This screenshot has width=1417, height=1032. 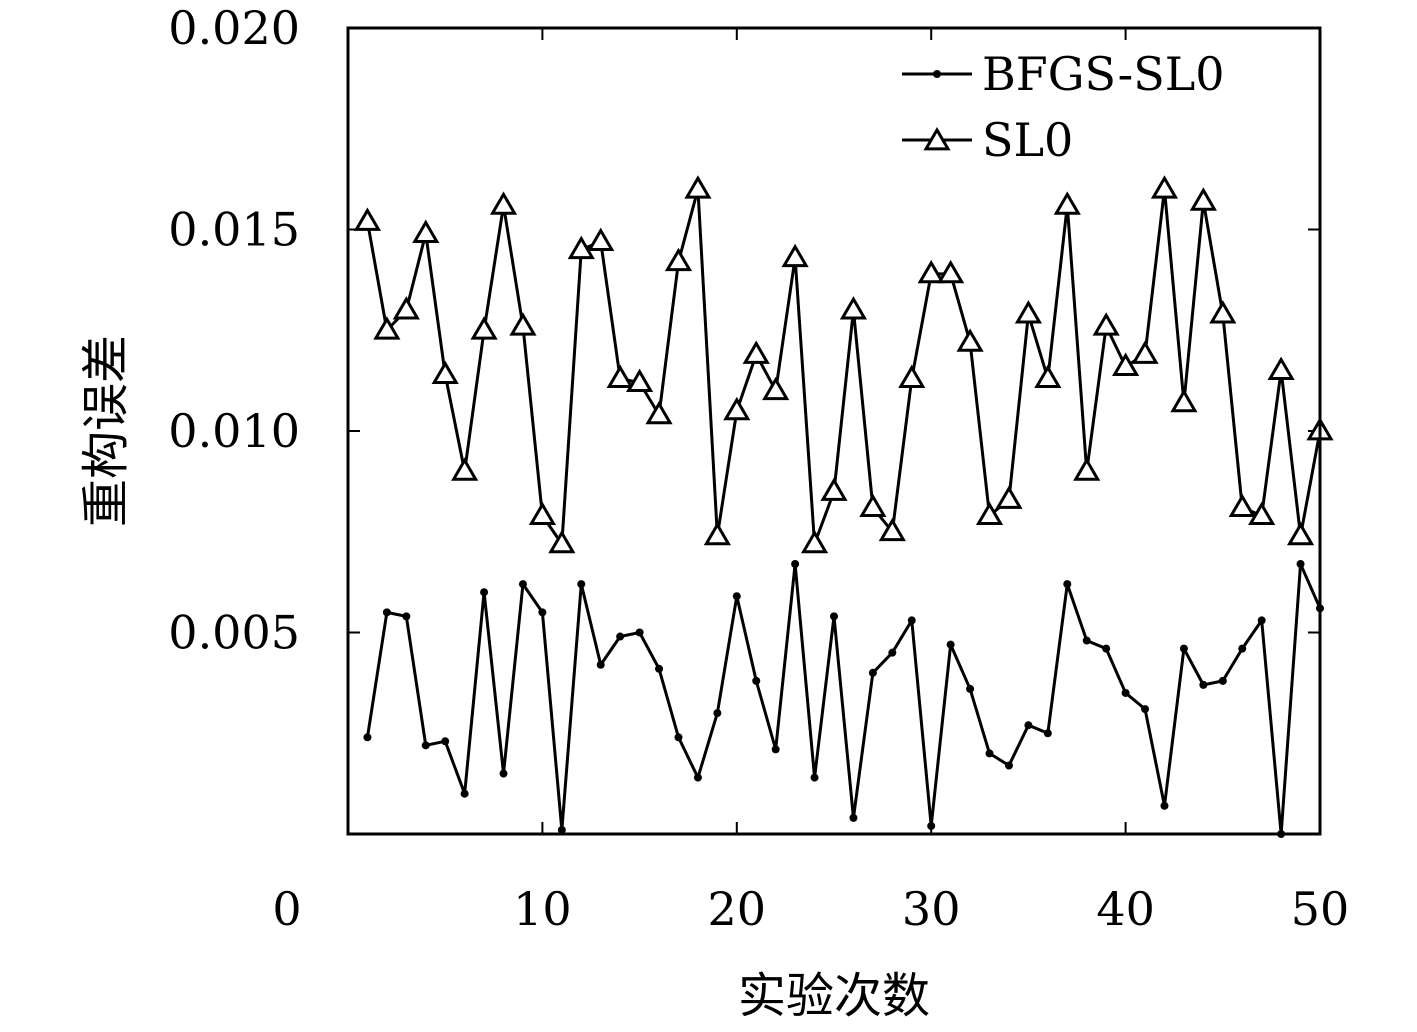 What do you see at coordinates (234, 633) in the screenshot?
I see `y-tick-label: 0.005` at bounding box center [234, 633].